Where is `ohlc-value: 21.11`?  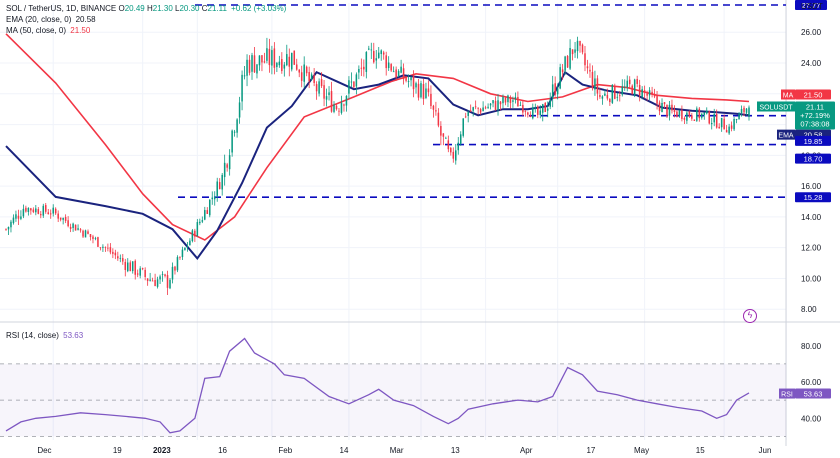 ohlc-value: 21.11 is located at coordinates (217, 8).